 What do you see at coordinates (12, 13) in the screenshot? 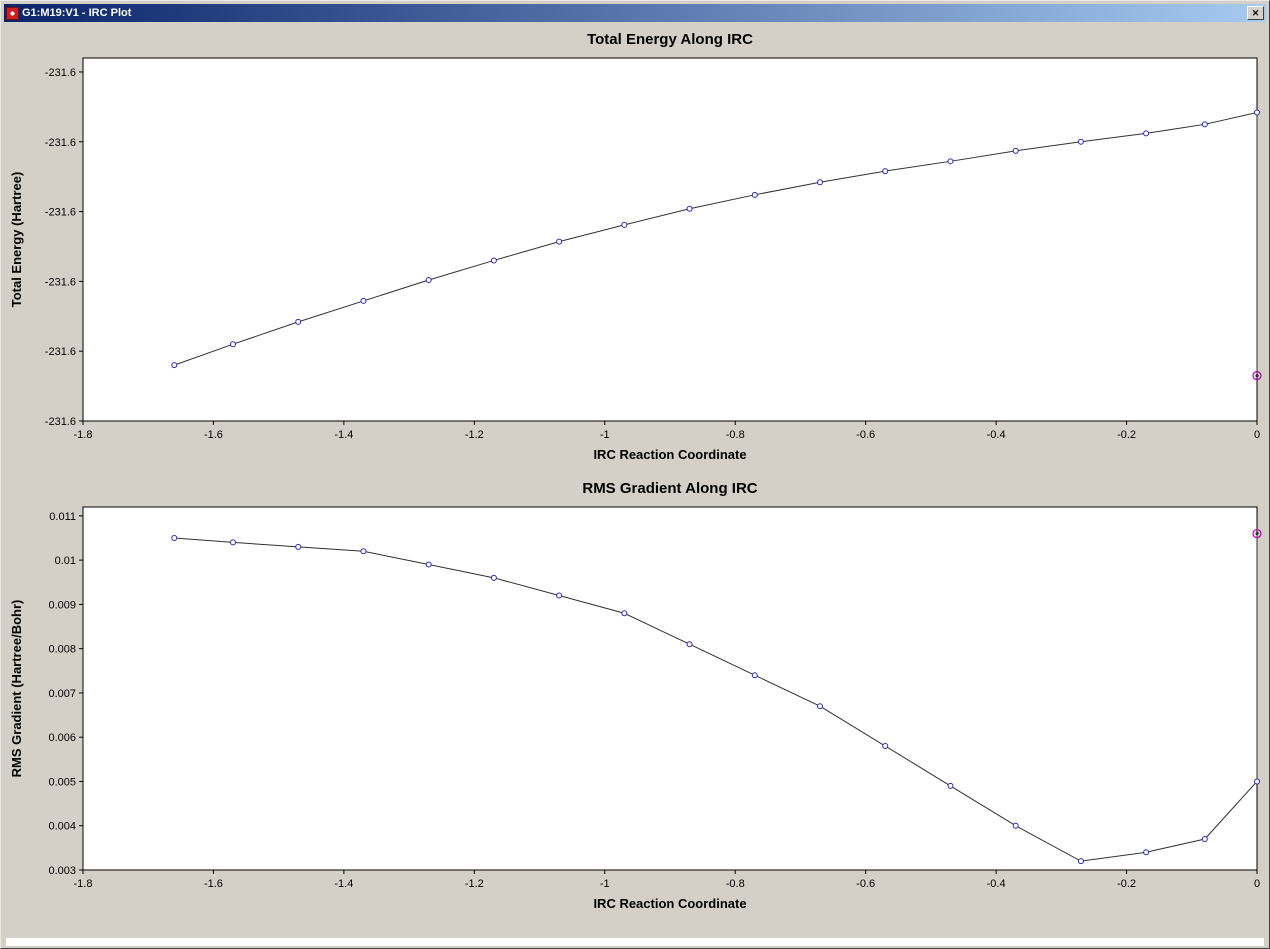
I see `app-window-icon` at bounding box center [12, 13].